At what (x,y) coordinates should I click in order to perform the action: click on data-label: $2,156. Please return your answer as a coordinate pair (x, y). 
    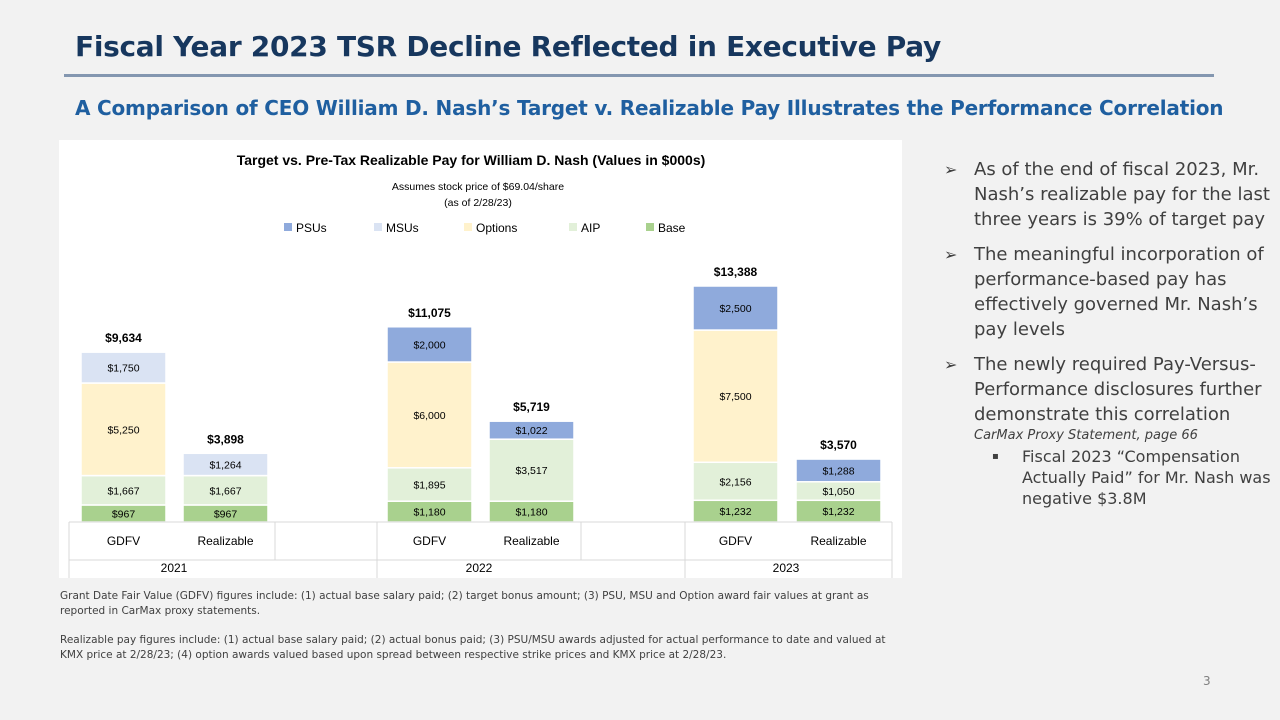
    Looking at the image, I should click on (735, 482).